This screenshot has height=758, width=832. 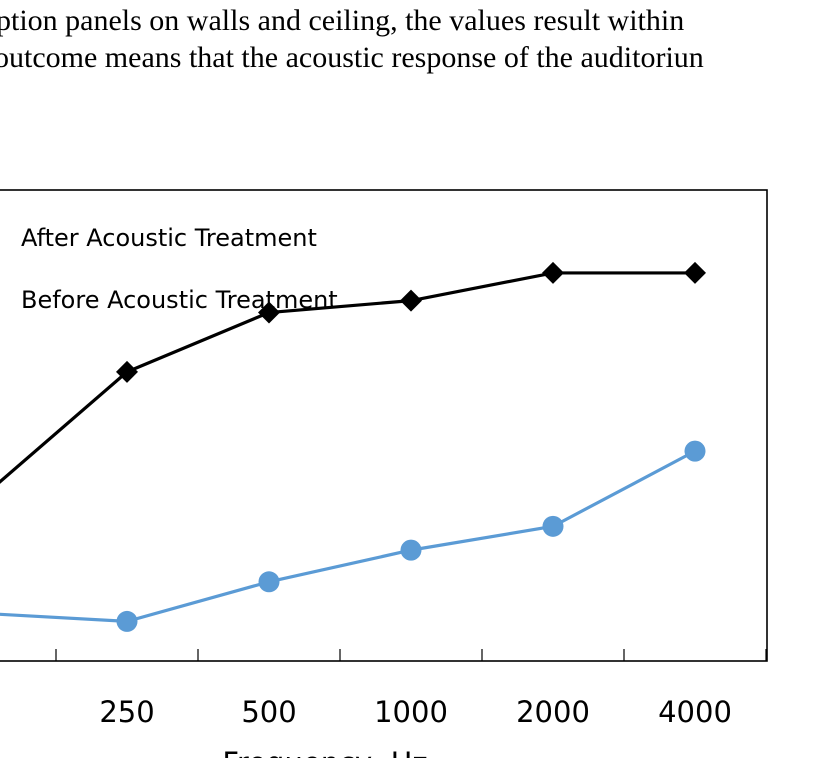 What do you see at coordinates (695, 712) in the screenshot?
I see `x-tick-label: 4000` at bounding box center [695, 712].